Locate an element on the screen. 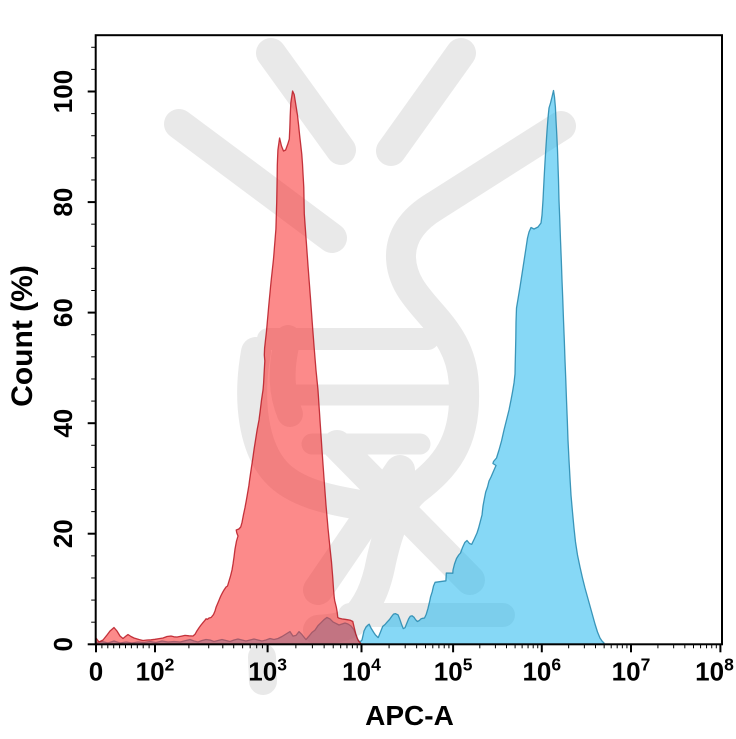 The image size is (736, 739). svg-text: 100 is located at coordinates (63, 91).